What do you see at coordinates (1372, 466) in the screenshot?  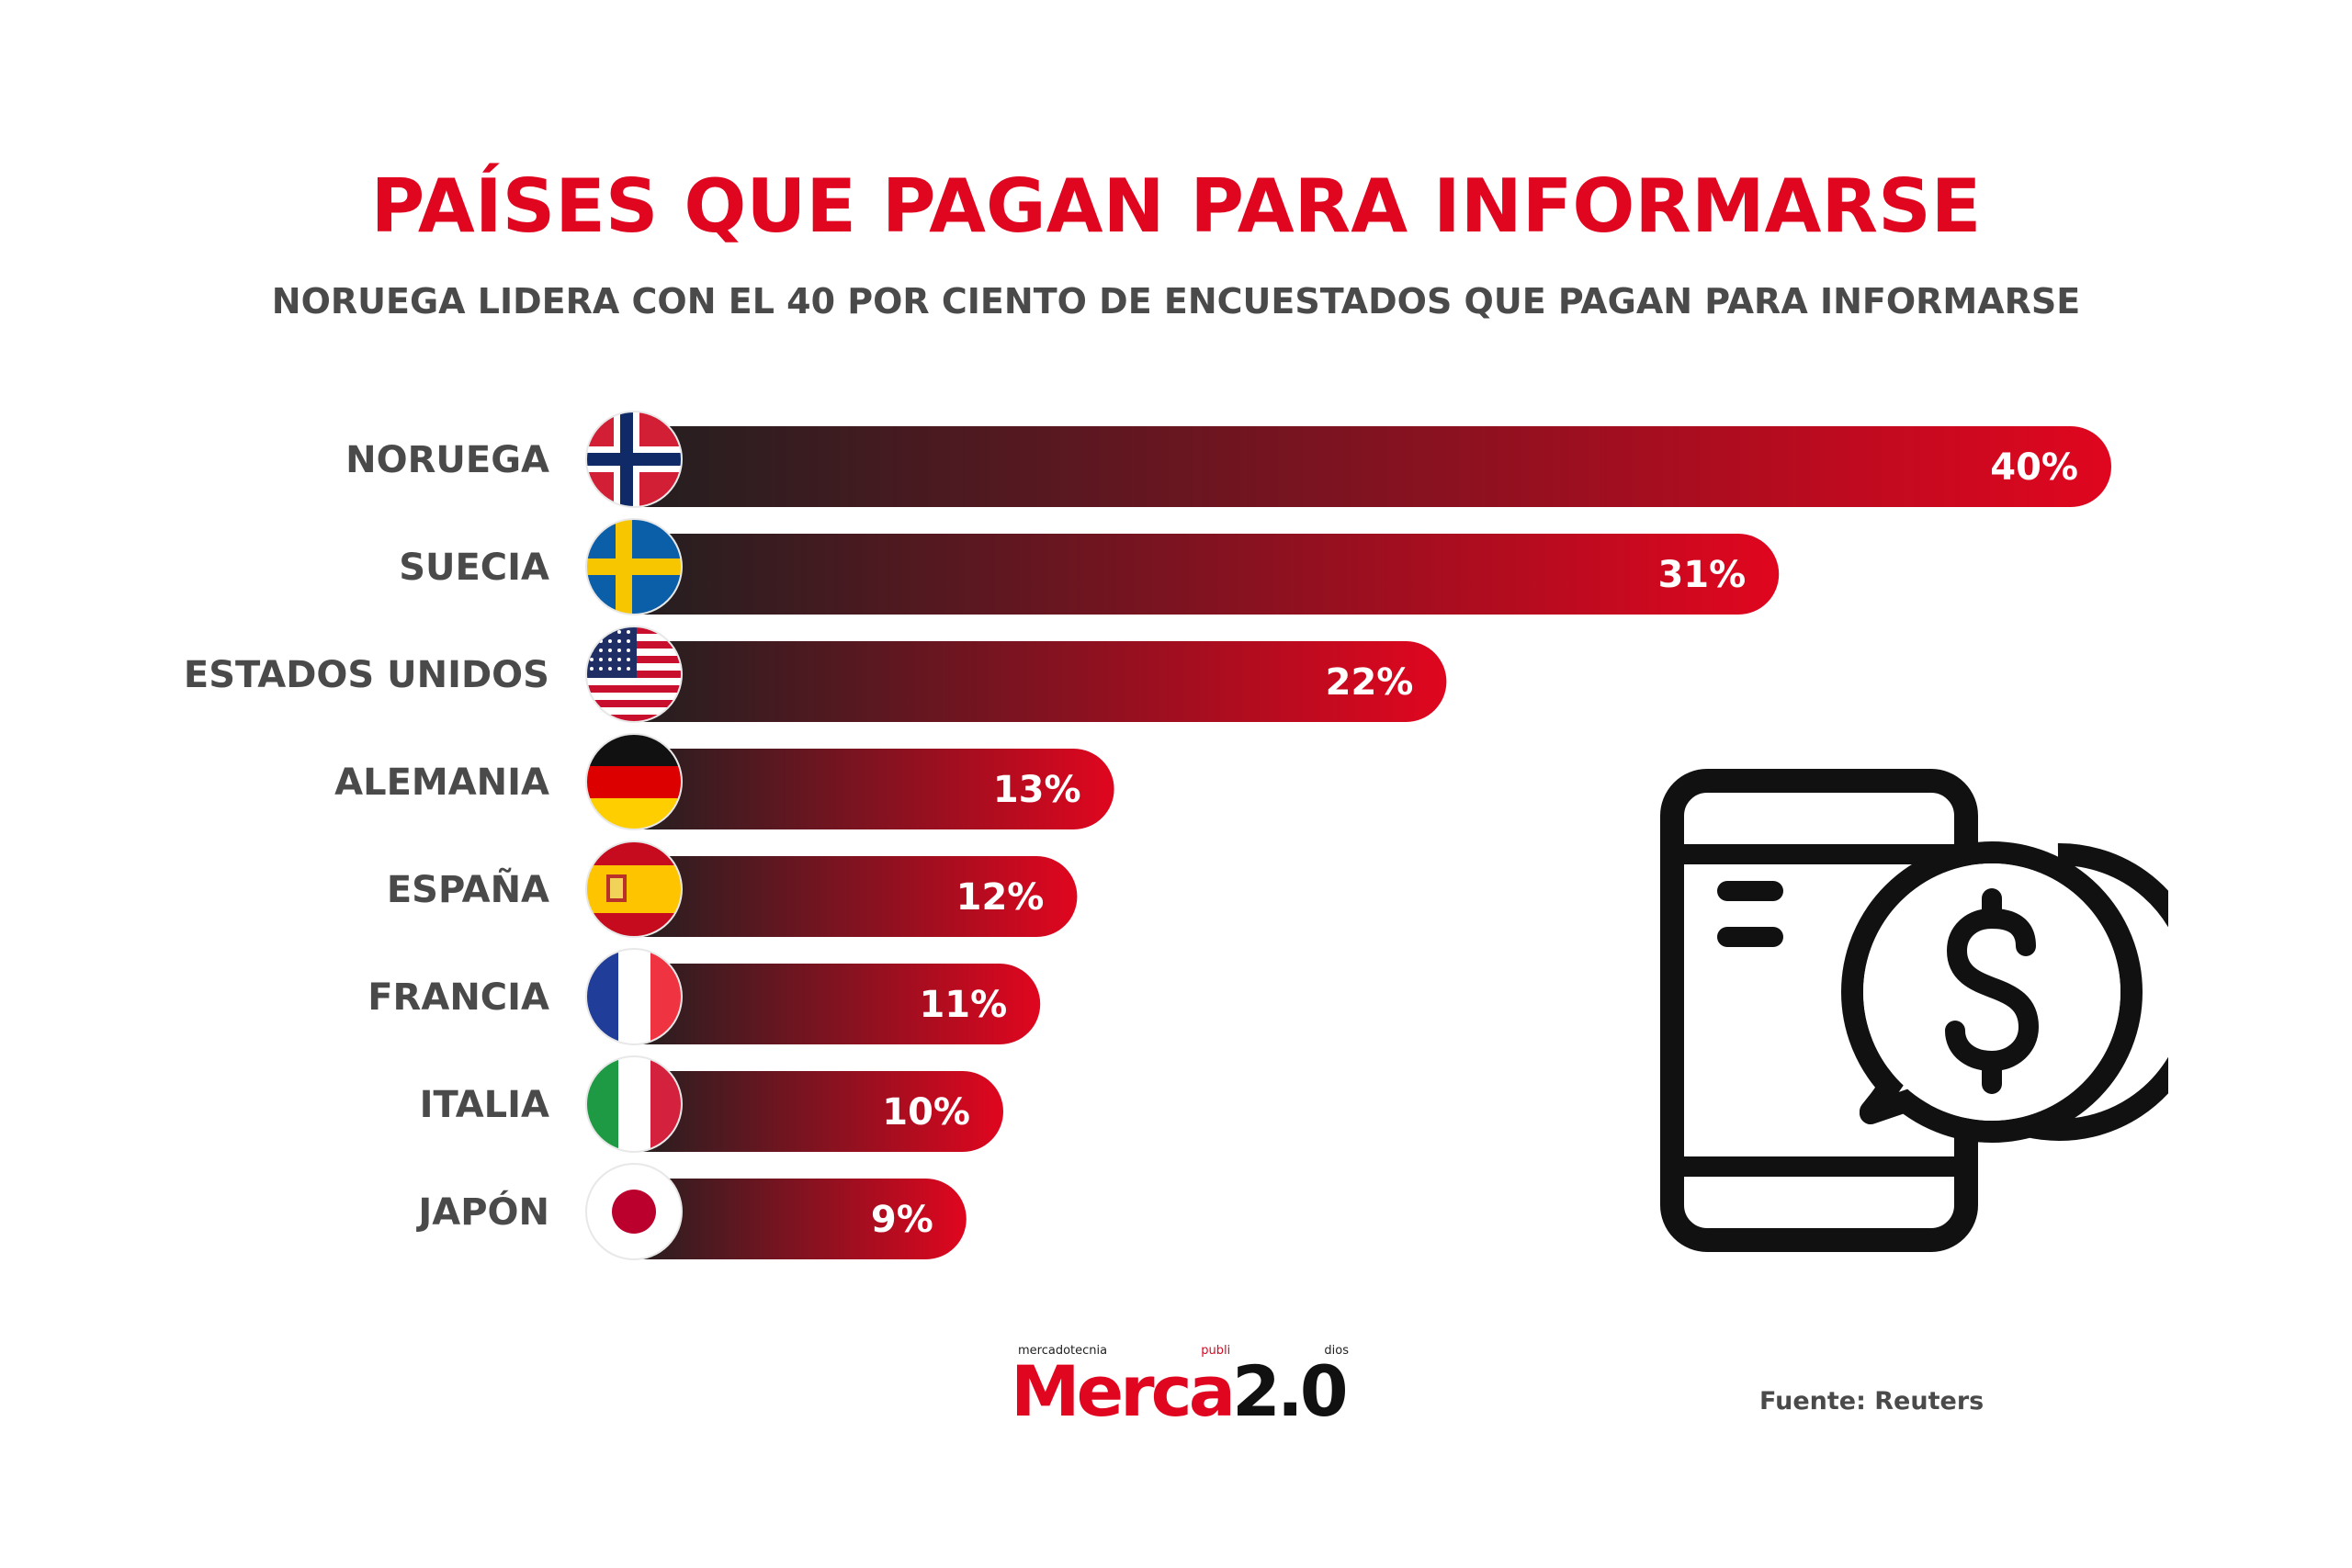 I see `bar-noruega` at bounding box center [1372, 466].